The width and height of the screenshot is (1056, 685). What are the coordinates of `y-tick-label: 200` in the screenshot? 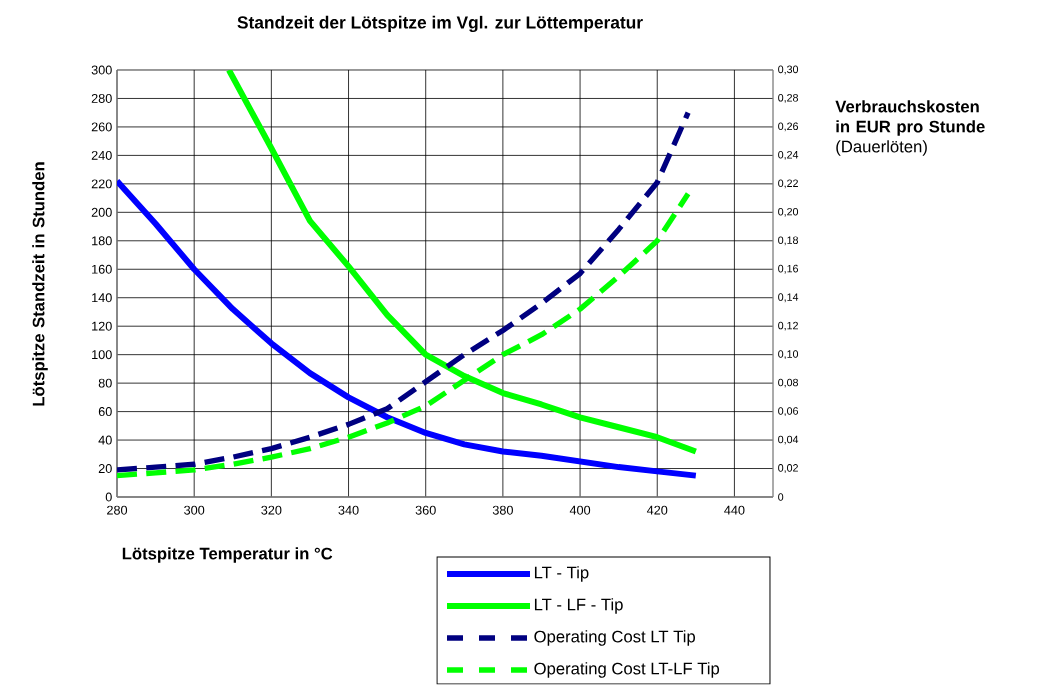 It's located at (101, 213).